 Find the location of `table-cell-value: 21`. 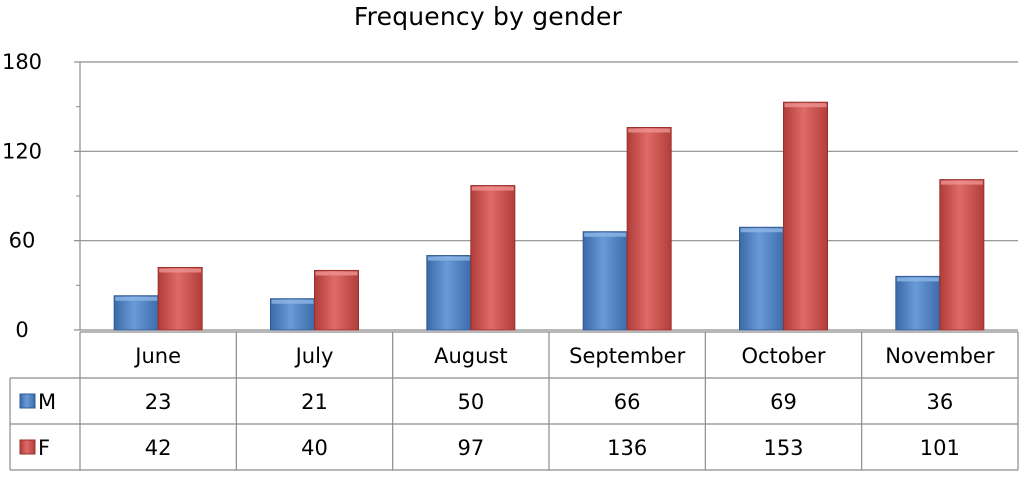

table-cell-value: 21 is located at coordinates (314, 402).